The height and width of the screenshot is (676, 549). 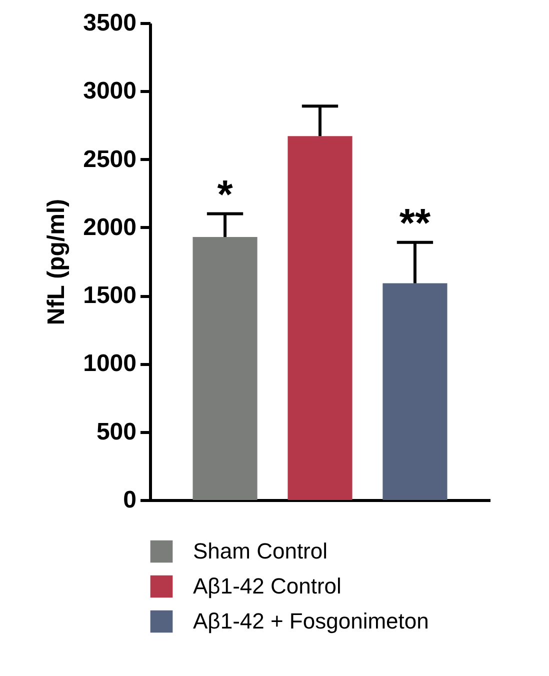 I want to click on legend-label: Aβ1-42 + Fosgonimeton, so click(x=311, y=621).